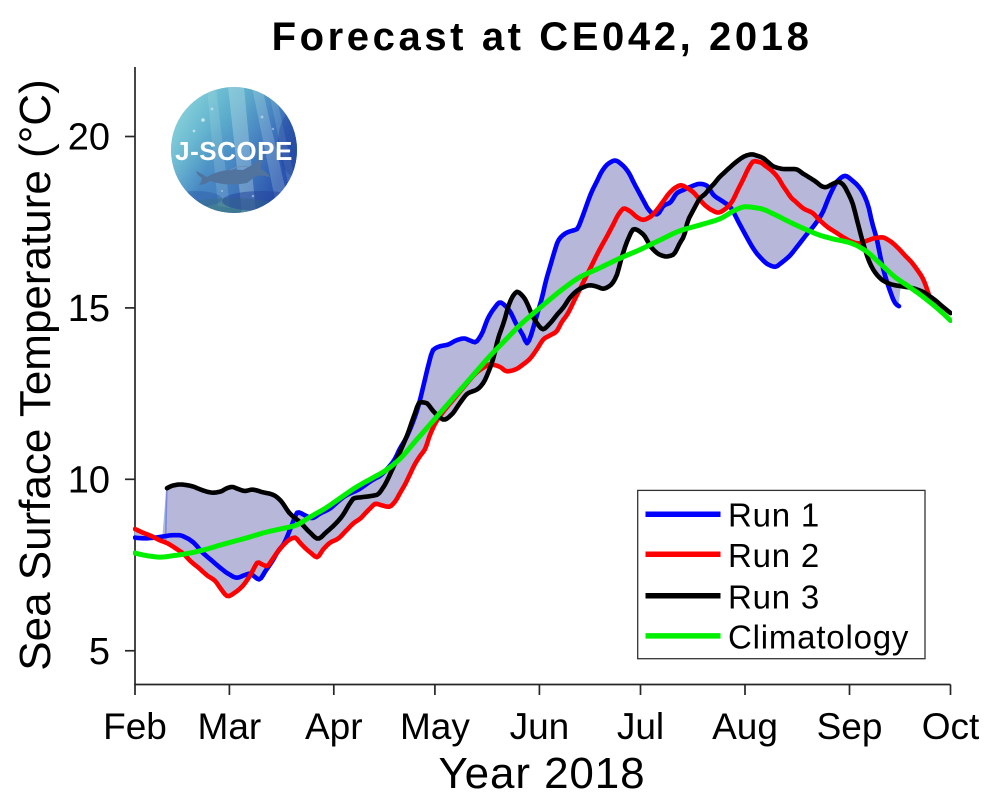 Image resolution: width=1000 pixels, height=811 pixels. I want to click on svg-text: 5, so click(99, 652).